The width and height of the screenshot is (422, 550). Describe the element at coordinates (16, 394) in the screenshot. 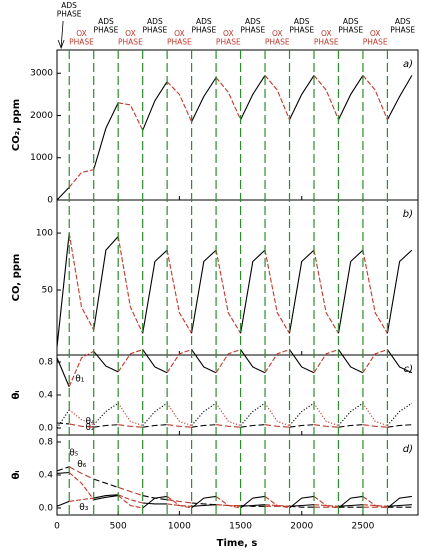

I see `y-axis-label: θᵢ` at that location.